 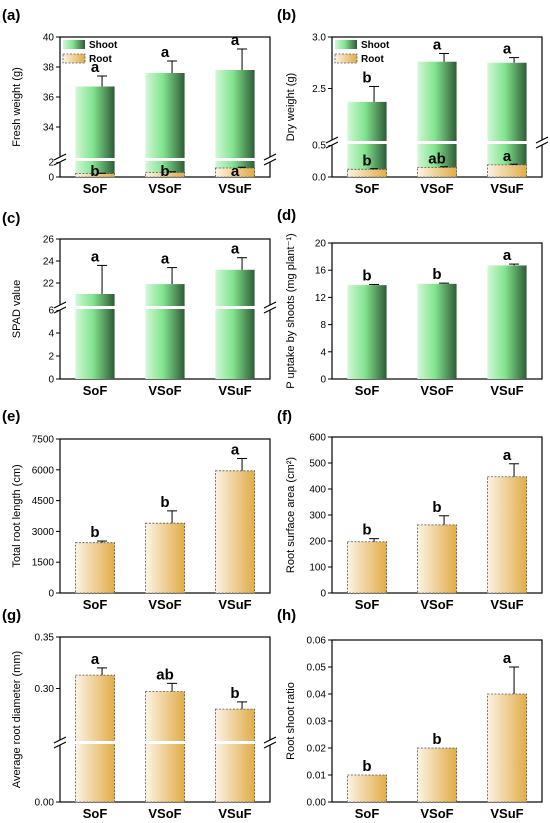 I want to click on root-significance-label: a, so click(x=235, y=171).